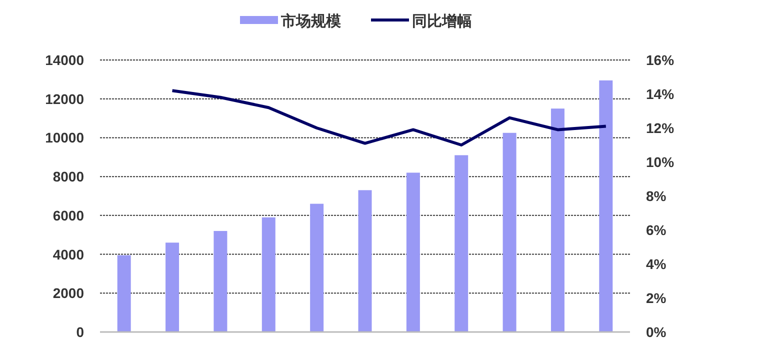 This screenshot has height=341, width=771. Describe the element at coordinates (660, 94) in the screenshot. I see `y2-tick-label: 14%` at that location.